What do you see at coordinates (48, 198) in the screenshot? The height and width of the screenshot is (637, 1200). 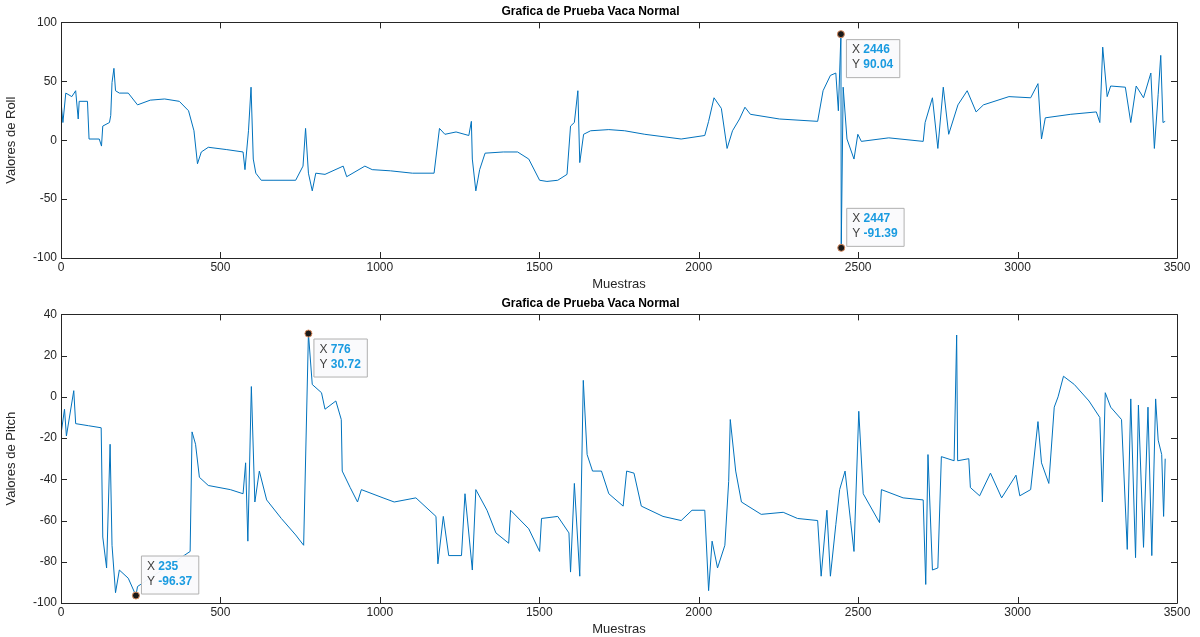 I see `y-tick-label: -50` at bounding box center [48, 198].